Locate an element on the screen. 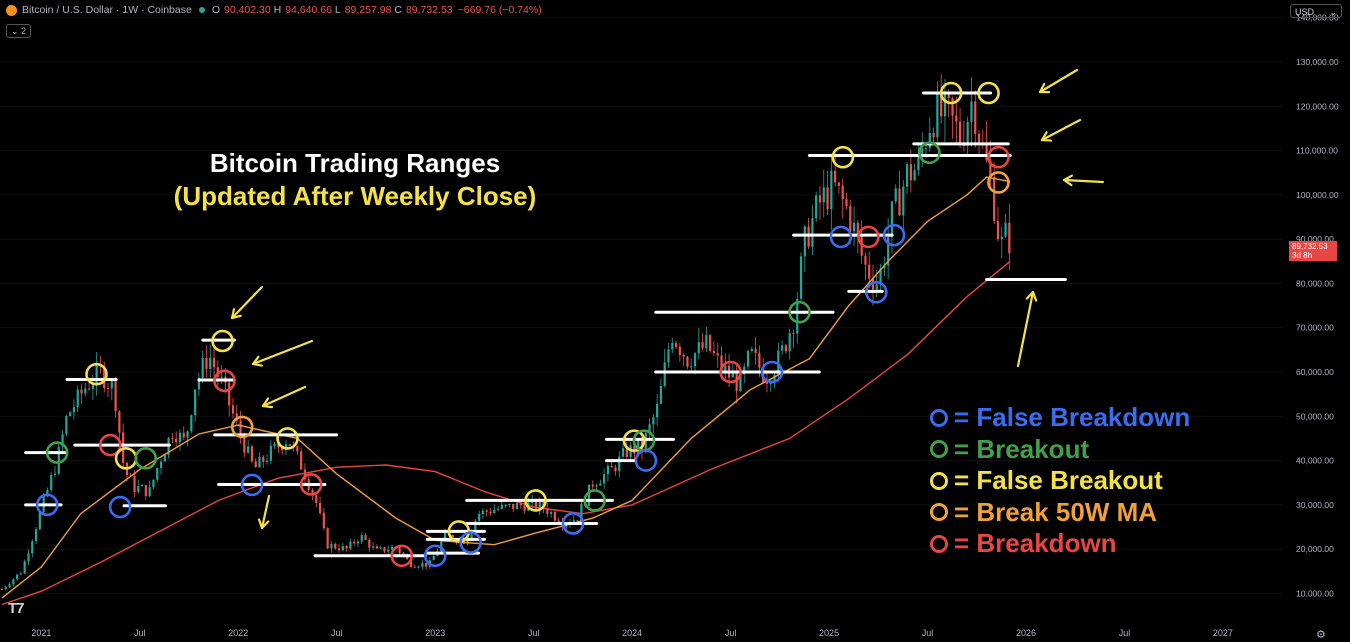 Image resolution: width=1350 pixels, height=642 pixels. settings-gear-icon: ⚙ is located at coordinates (1321, 635).